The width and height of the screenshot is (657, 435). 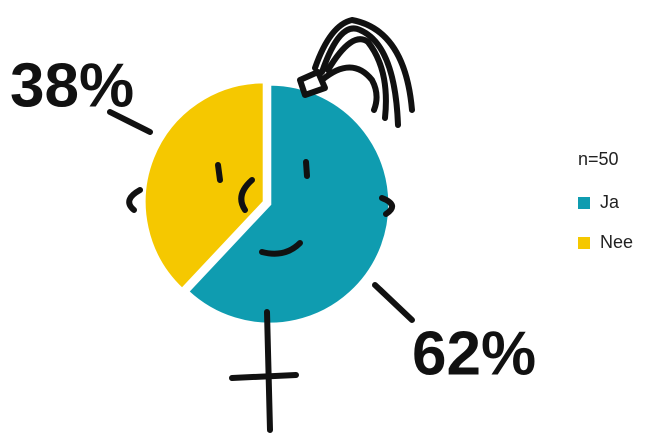 I want to click on legend-label: Nee, so click(x=616, y=242).